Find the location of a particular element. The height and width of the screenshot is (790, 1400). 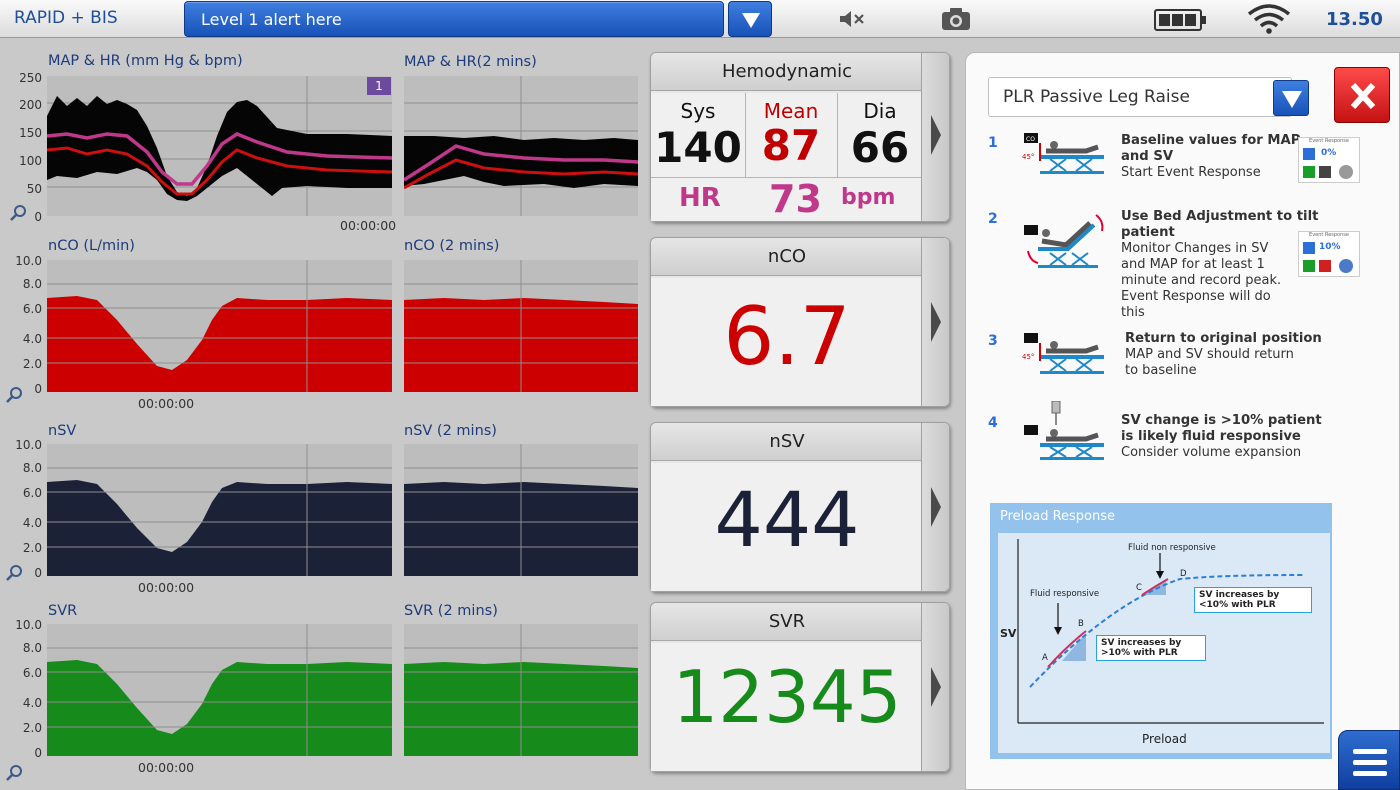

co-tag: CO is located at coordinates (1030, 139).